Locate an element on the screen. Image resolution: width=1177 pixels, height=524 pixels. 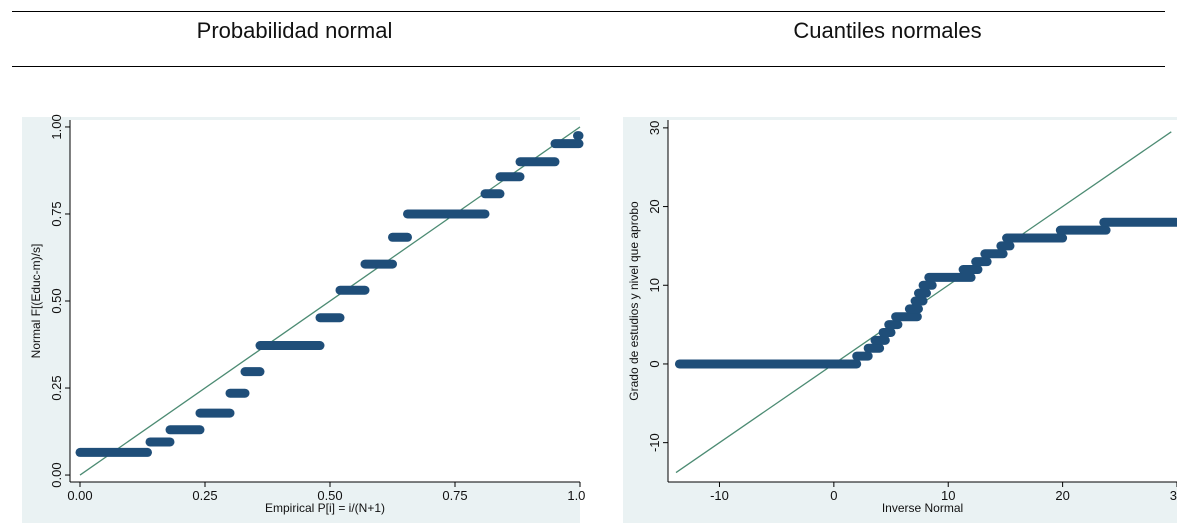
x-tick-label: 10 is located at coordinates (948, 495).